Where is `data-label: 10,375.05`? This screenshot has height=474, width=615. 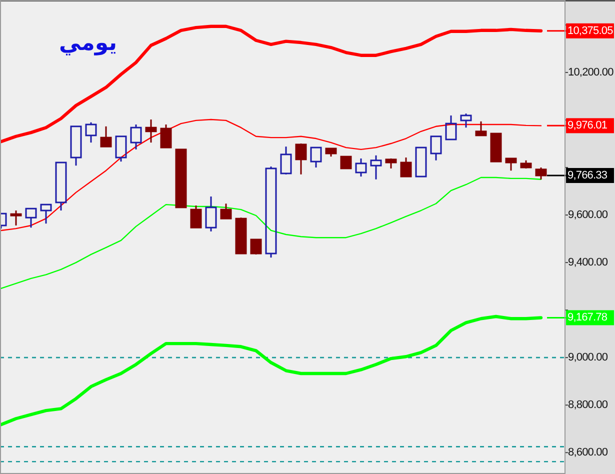
data-label: 10,375.05 is located at coordinates (591, 30).